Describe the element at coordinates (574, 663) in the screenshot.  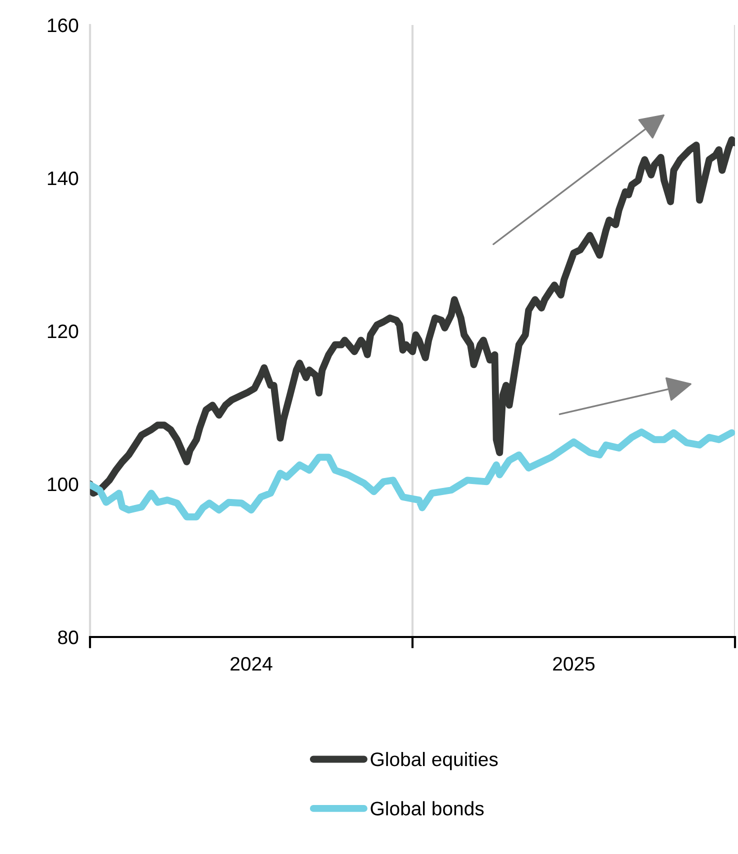
I see `x-tick-label: 2025` at that location.